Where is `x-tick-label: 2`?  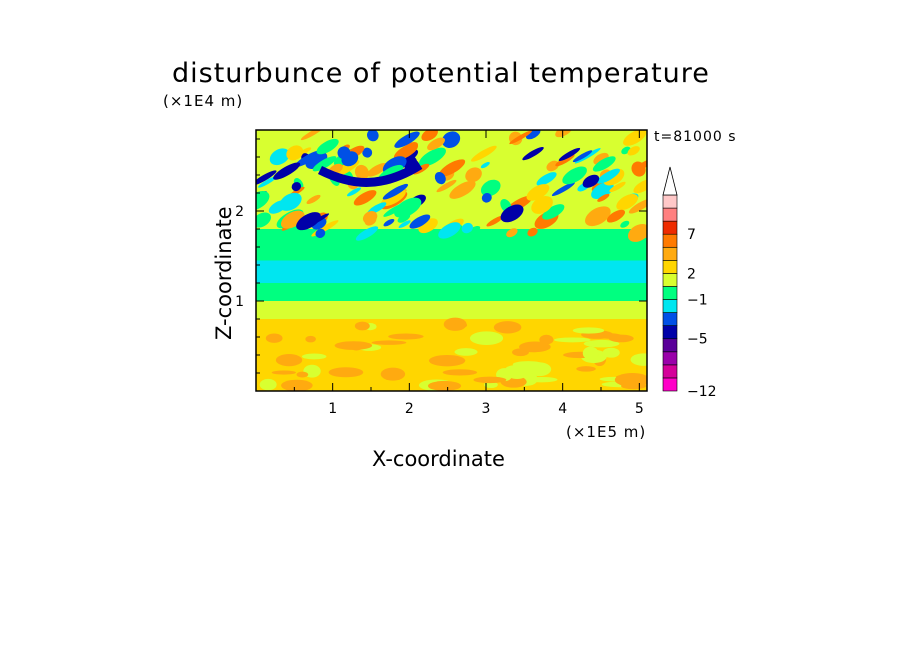
x-tick-label: 2 is located at coordinates (409, 409).